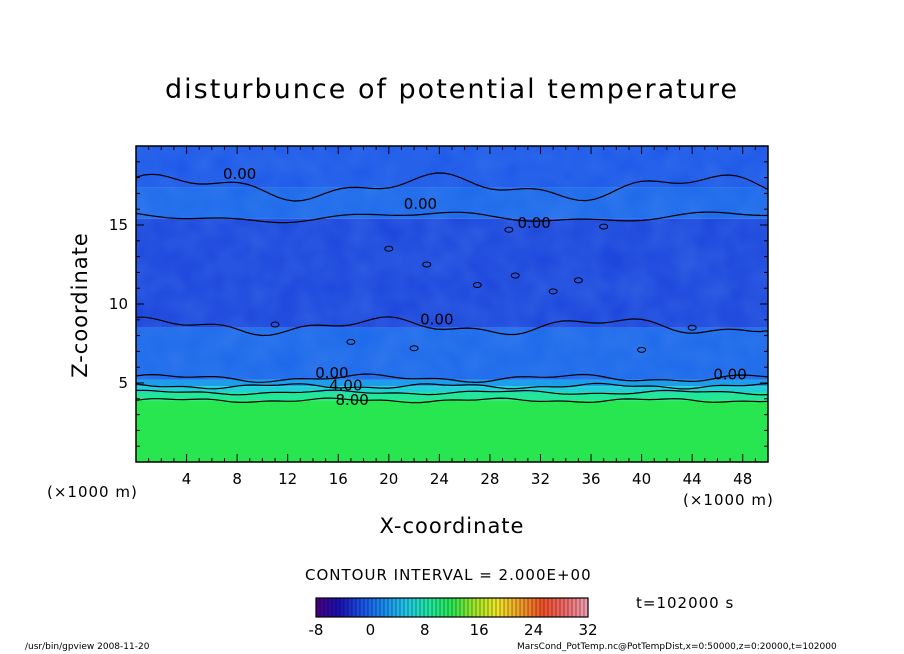 The height and width of the screenshot is (654, 904). What do you see at coordinates (123, 383) in the screenshot?
I see `y-tick-label: 5` at bounding box center [123, 383].